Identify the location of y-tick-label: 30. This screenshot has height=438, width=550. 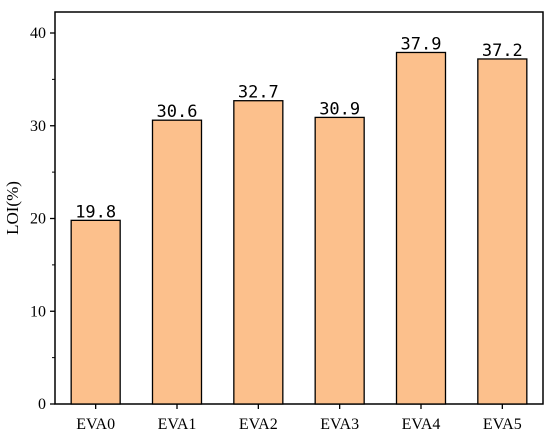
(38, 126).